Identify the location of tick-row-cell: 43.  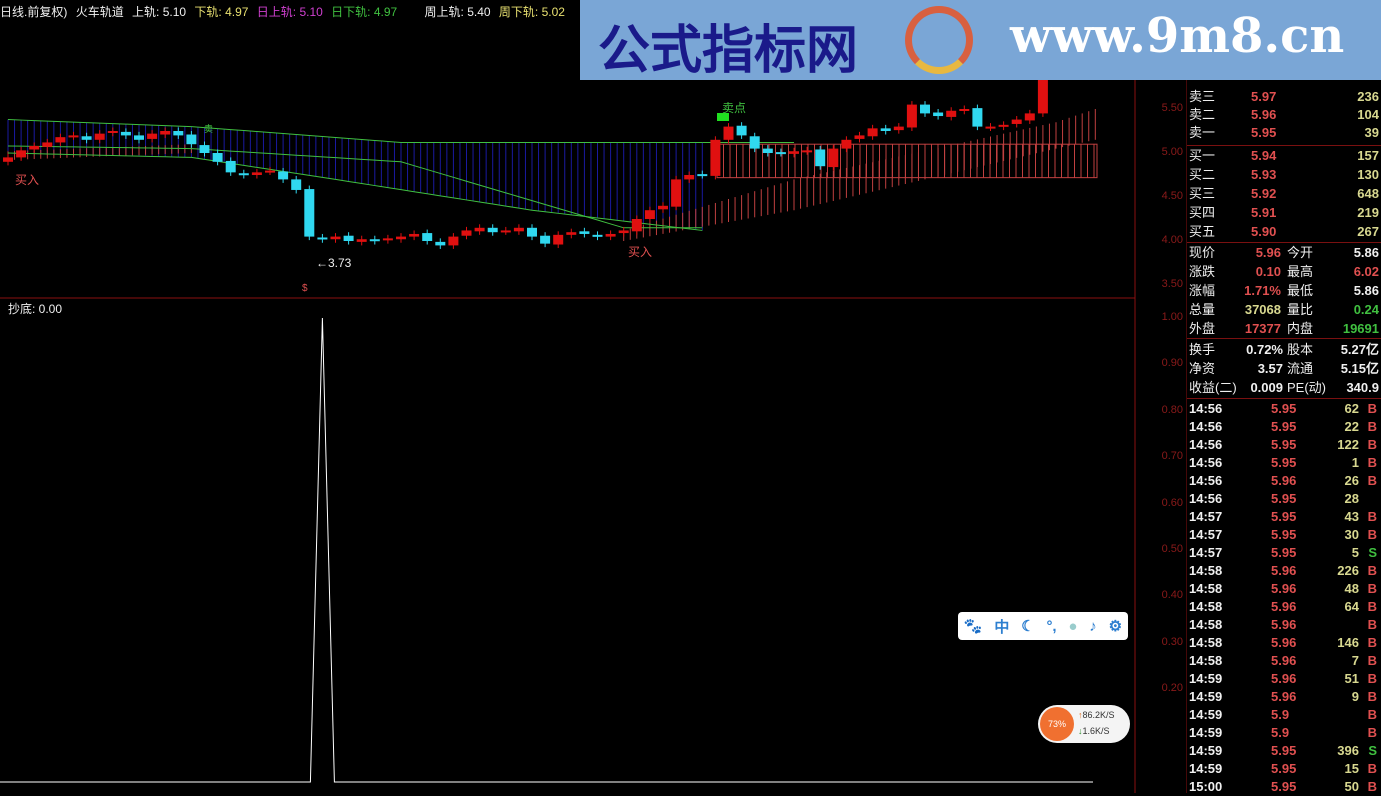
(1351, 516).